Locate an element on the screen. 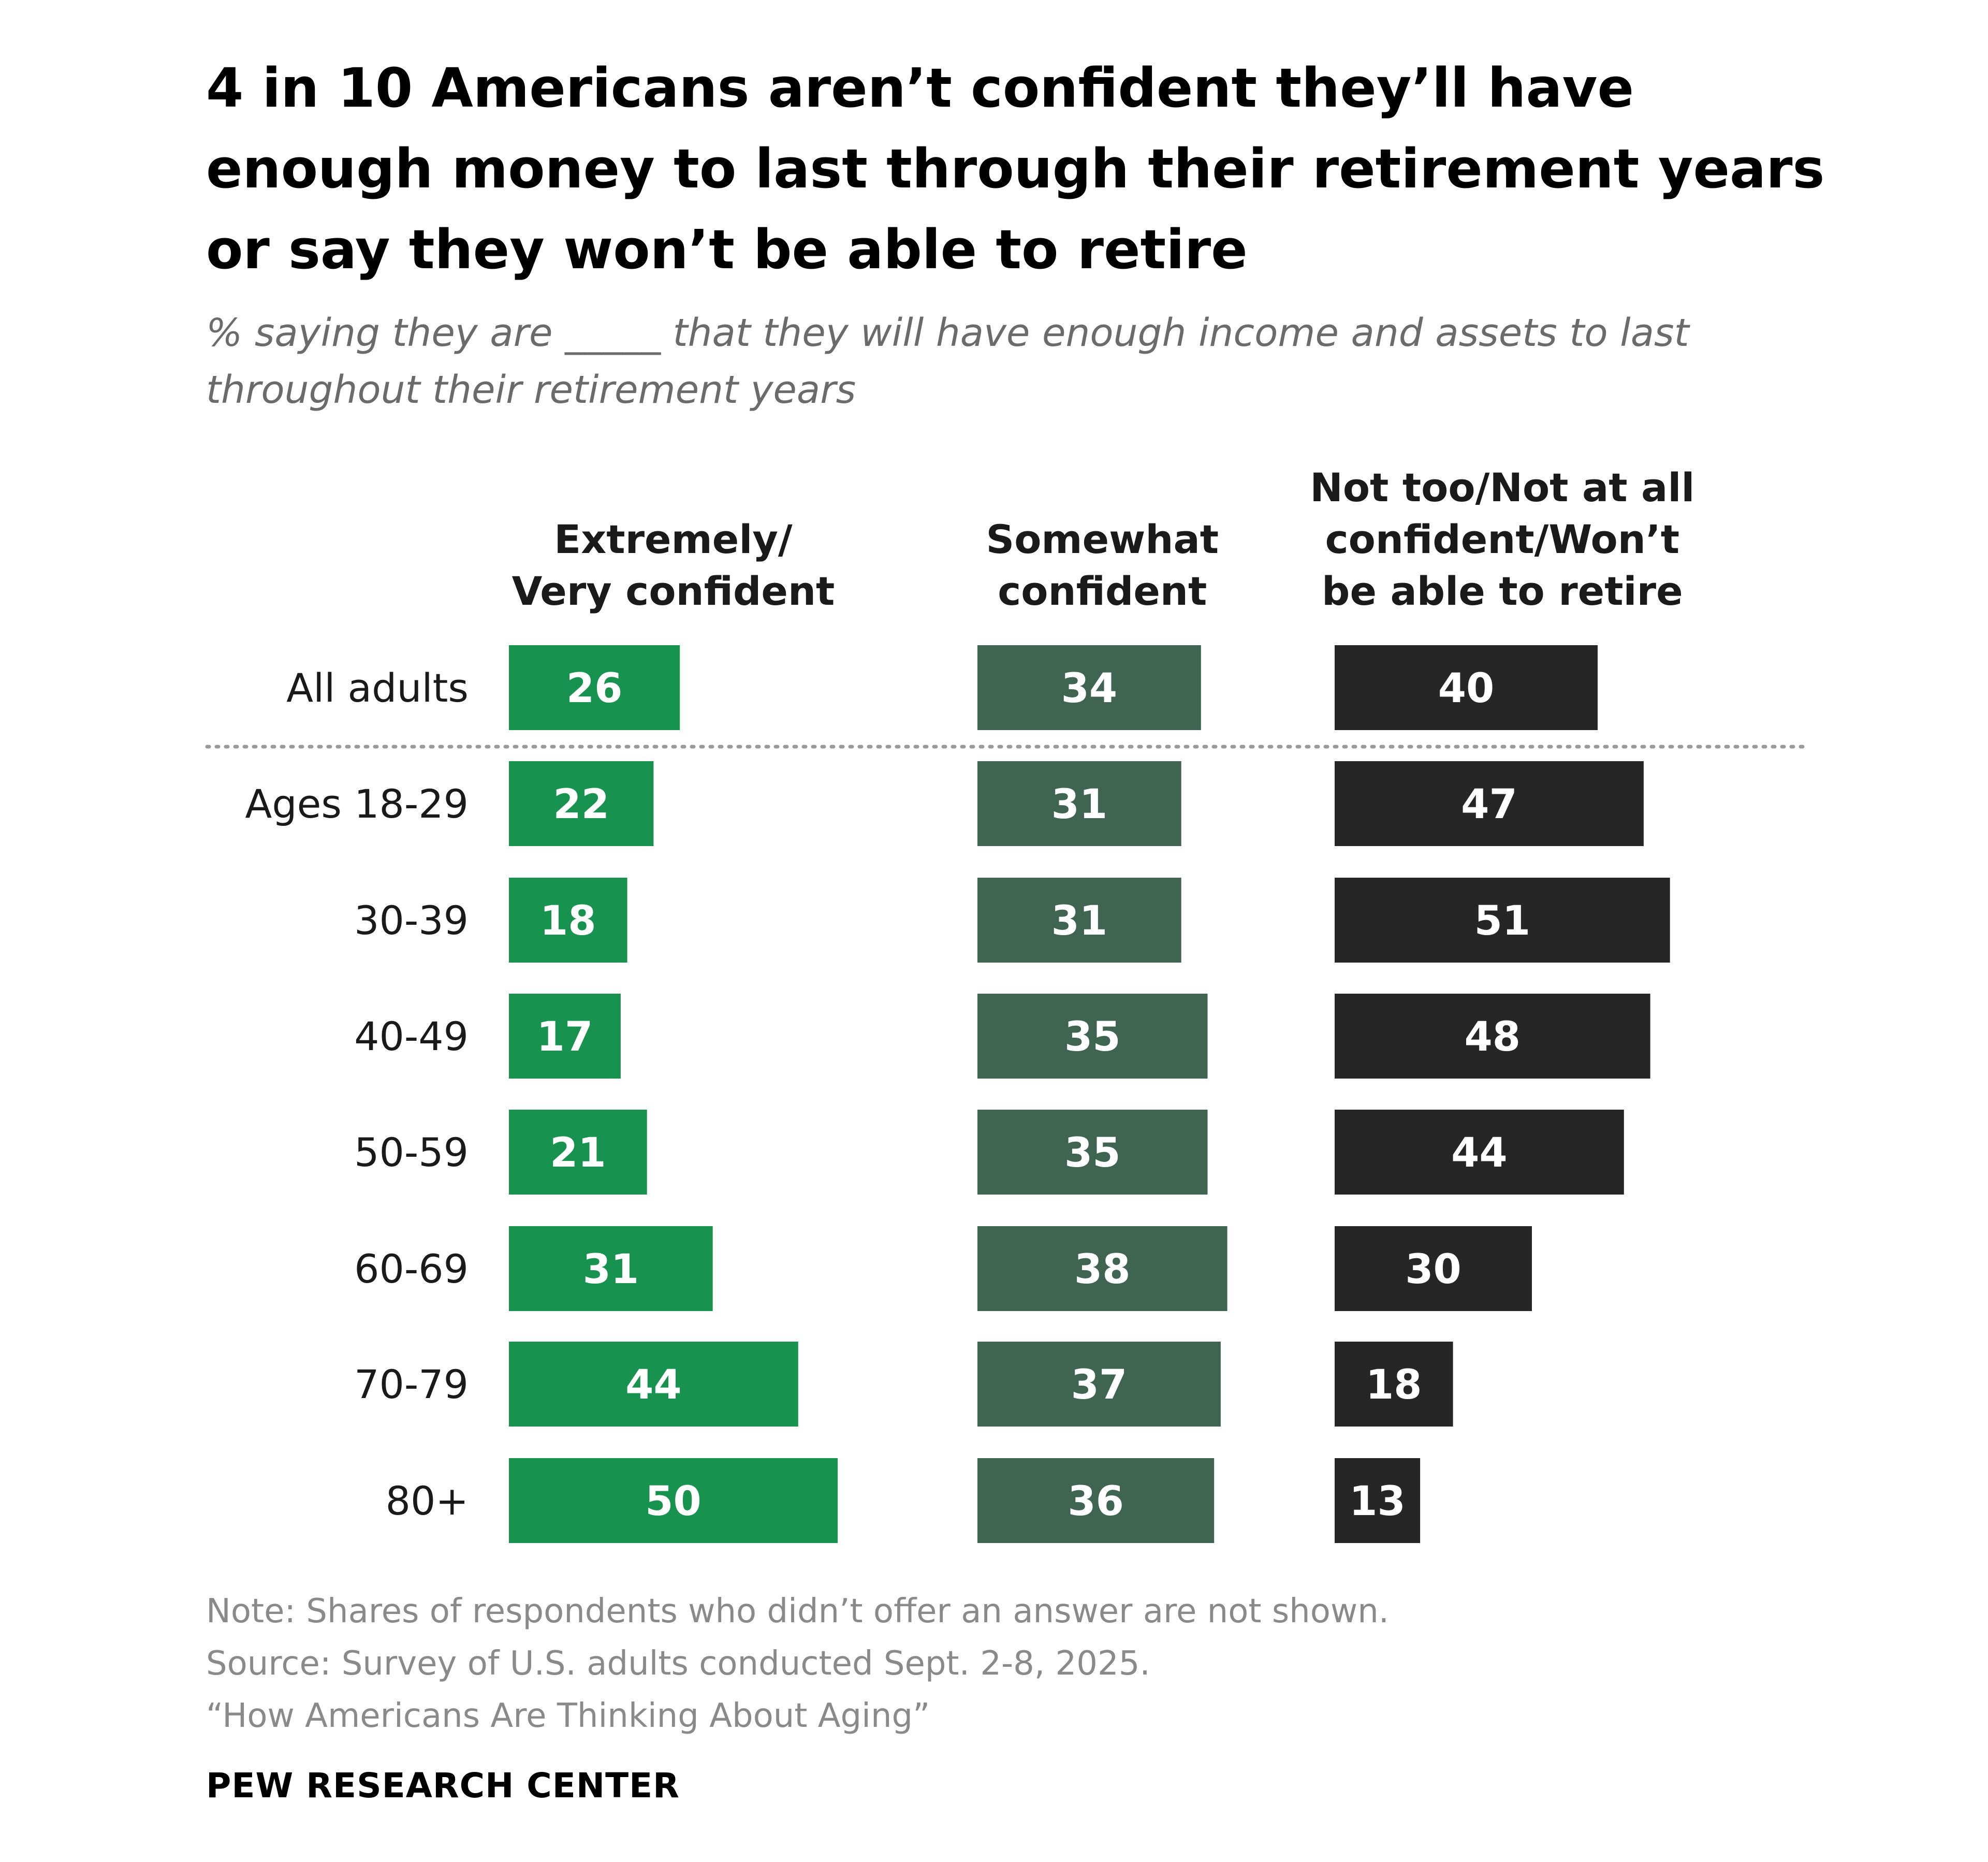 Image resolution: width=1988 pixels, height=1862 pixels. category-label: 40-49 is located at coordinates (411, 1036).